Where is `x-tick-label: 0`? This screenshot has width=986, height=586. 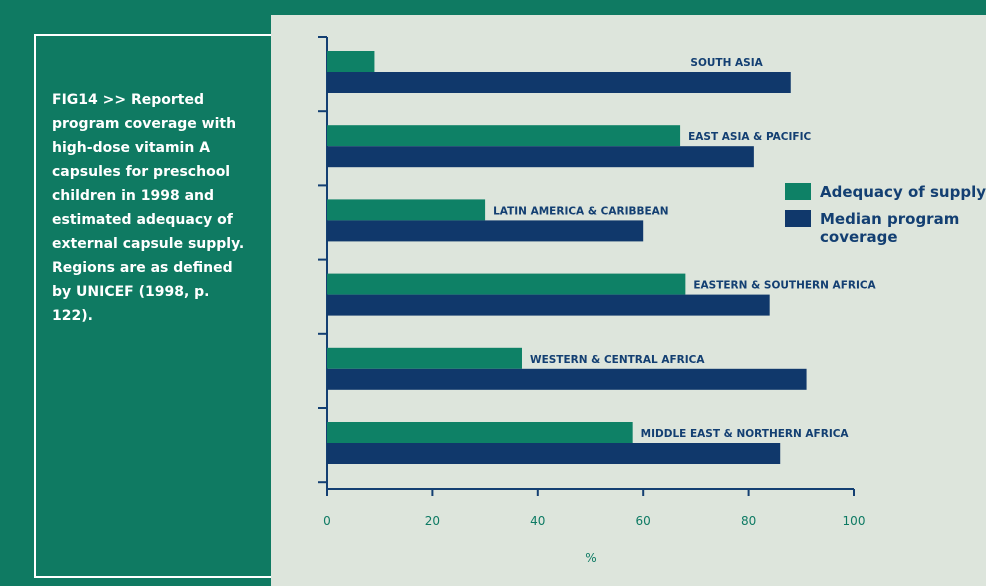 x-tick-label: 0 is located at coordinates (327, 521).